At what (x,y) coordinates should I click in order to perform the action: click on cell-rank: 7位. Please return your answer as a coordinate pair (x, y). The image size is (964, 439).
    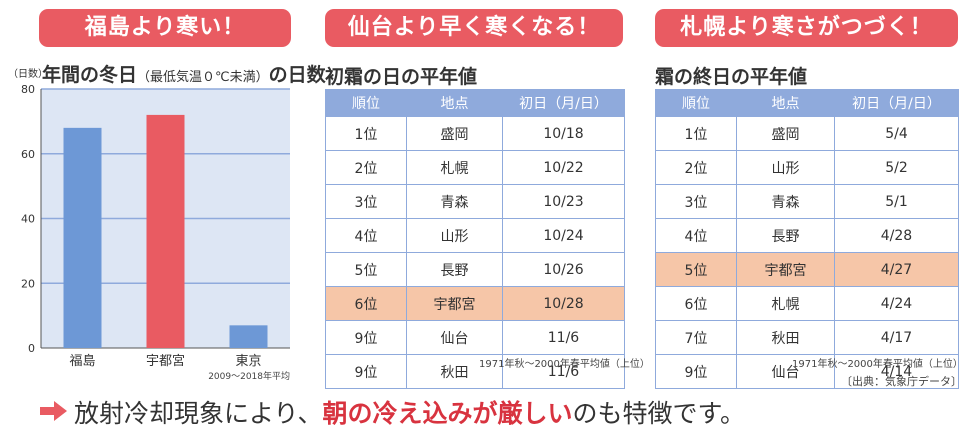
    Looking at the image, I should click on (696, 337).